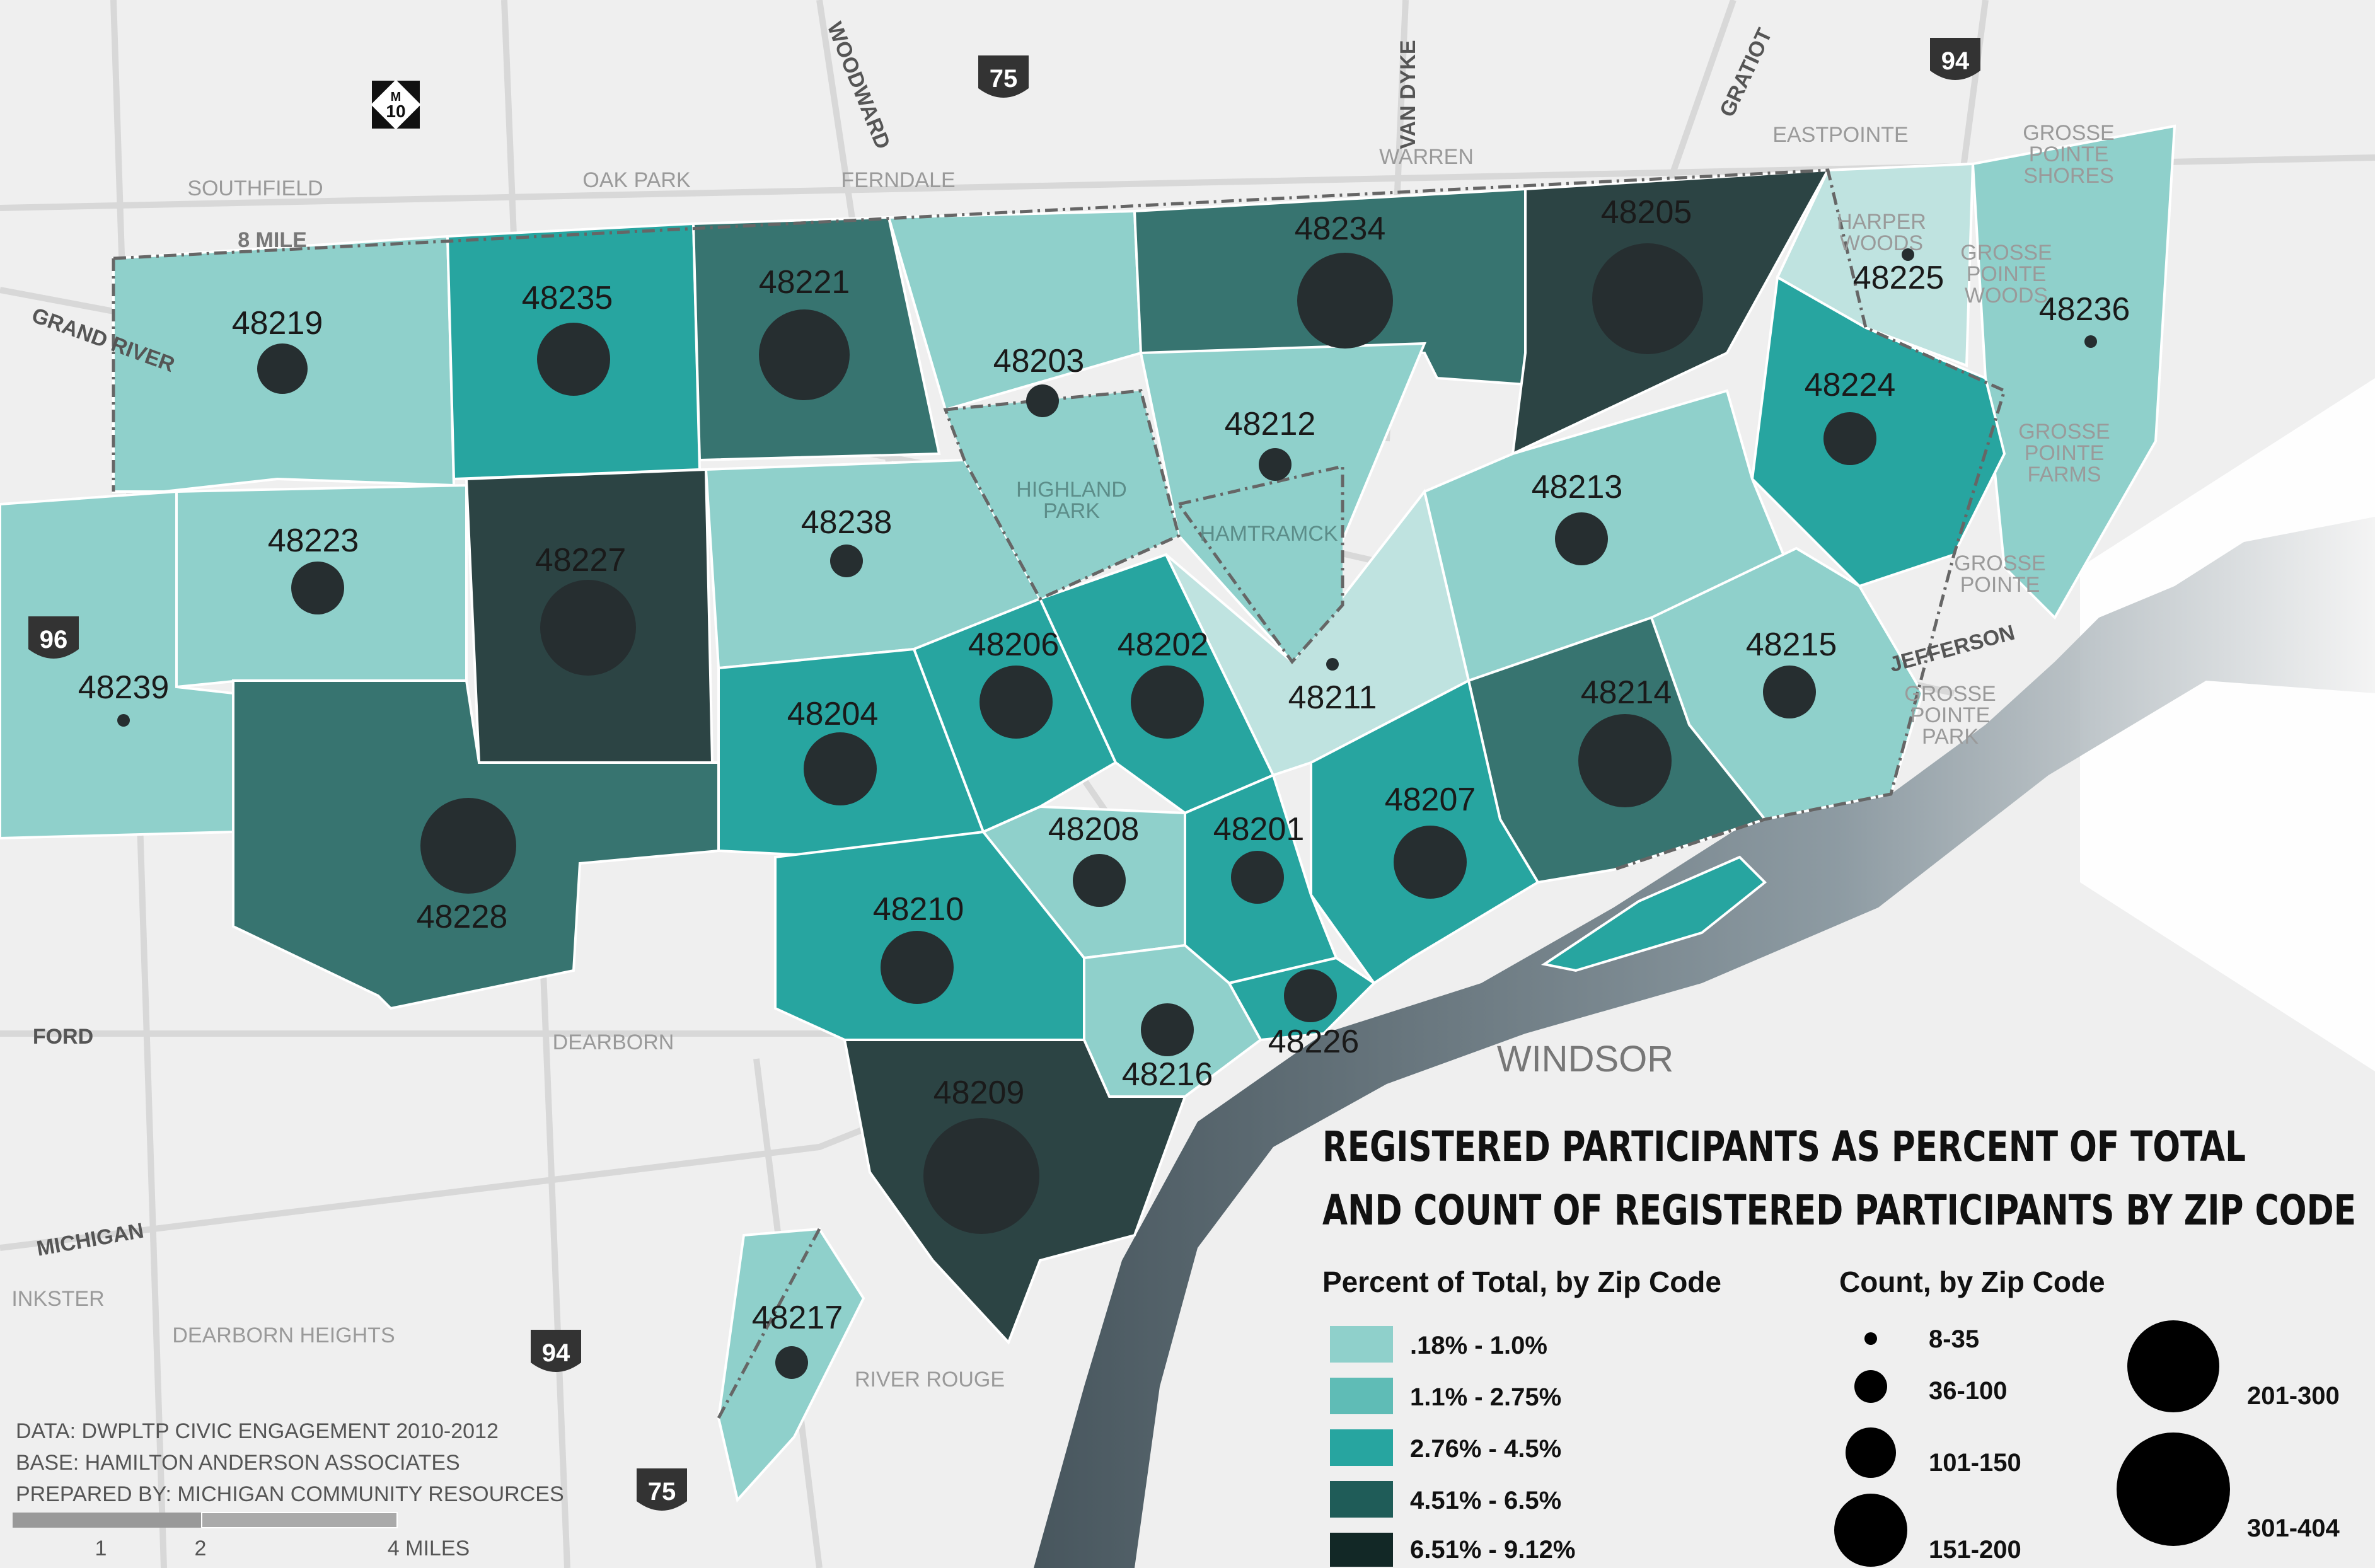 The height and width of the screenshot is (1568, 2375). I want to click on place-river-rouge: RIVER ROUGE, so click(930, 1380).